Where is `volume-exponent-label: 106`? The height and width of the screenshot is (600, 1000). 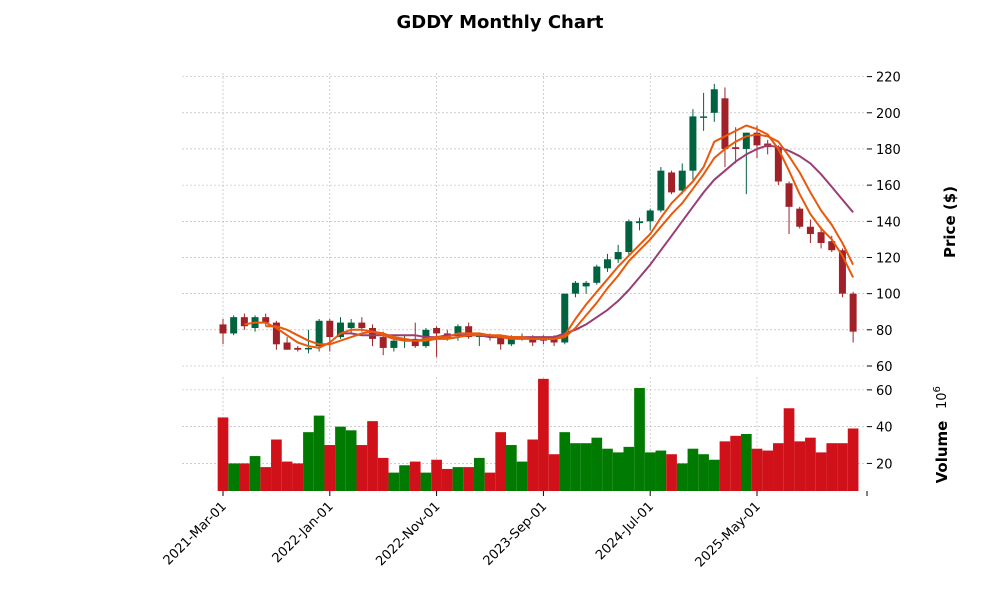
volume-exponent-label: 106 is located at coordinates (941, 397).